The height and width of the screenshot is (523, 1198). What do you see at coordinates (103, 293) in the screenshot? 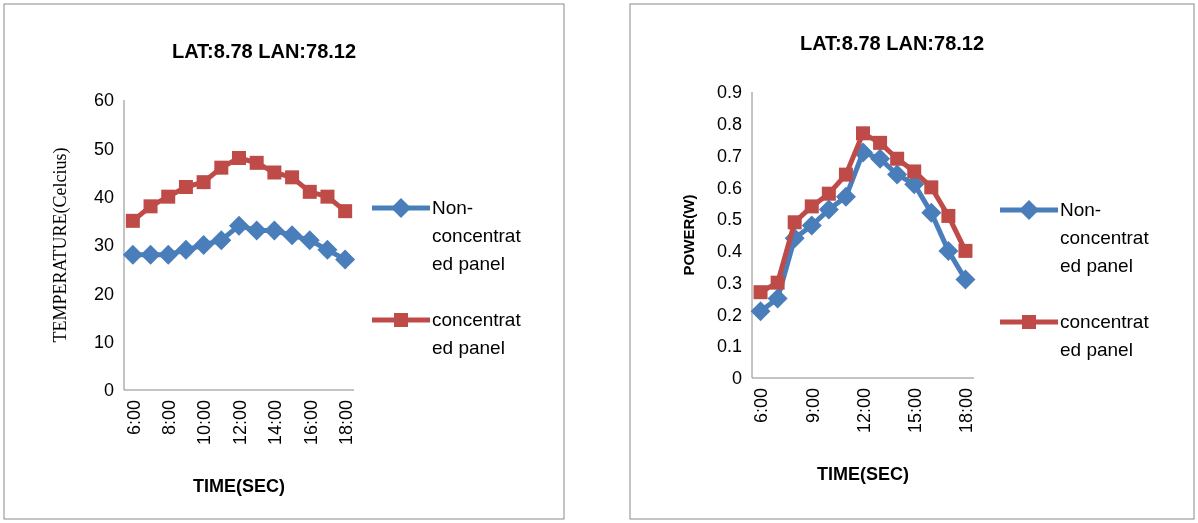
I see `y-tick-label: 20` at bounding box center [103, 293].